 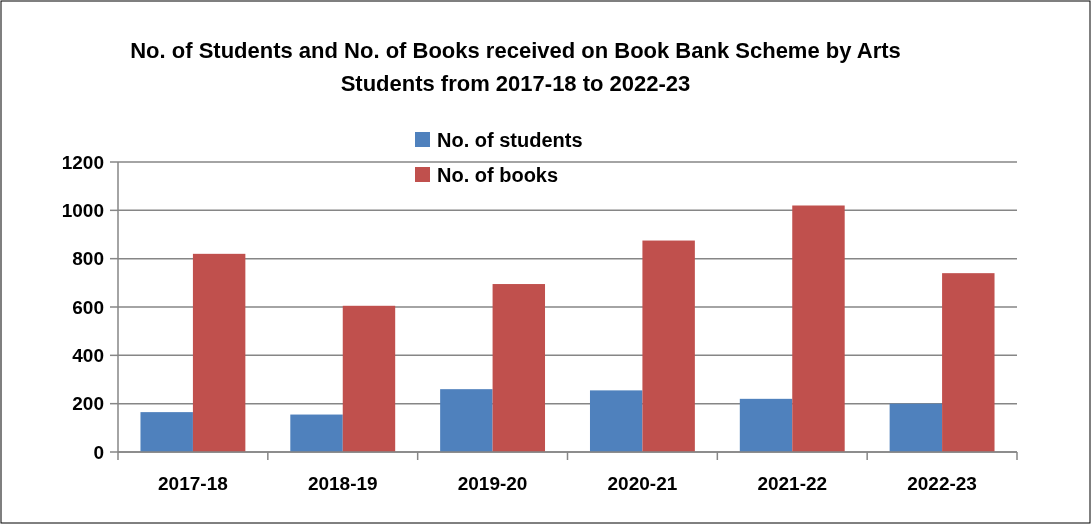 What do you see at coordinates (88, 404) in the screenshot?
I see `y-tick-label: 200` at bounding box center [88, 404].